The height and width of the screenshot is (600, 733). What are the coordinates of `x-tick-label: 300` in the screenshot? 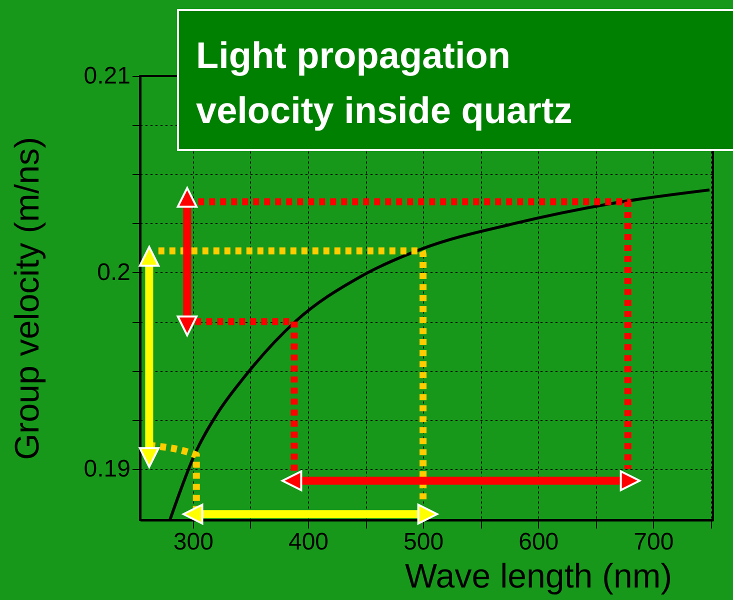 It's located at (193, 542).